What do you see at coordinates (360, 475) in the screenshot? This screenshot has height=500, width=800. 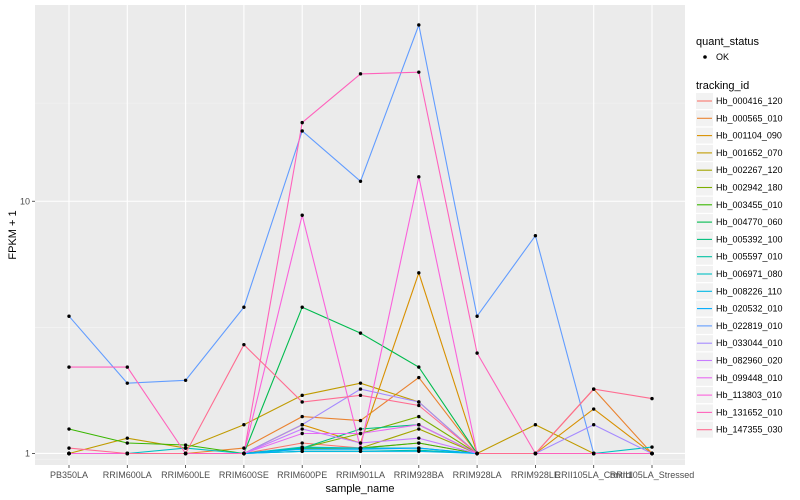 I see `x-tick-label: RRIM901LA` at bounding box center [360, 475].